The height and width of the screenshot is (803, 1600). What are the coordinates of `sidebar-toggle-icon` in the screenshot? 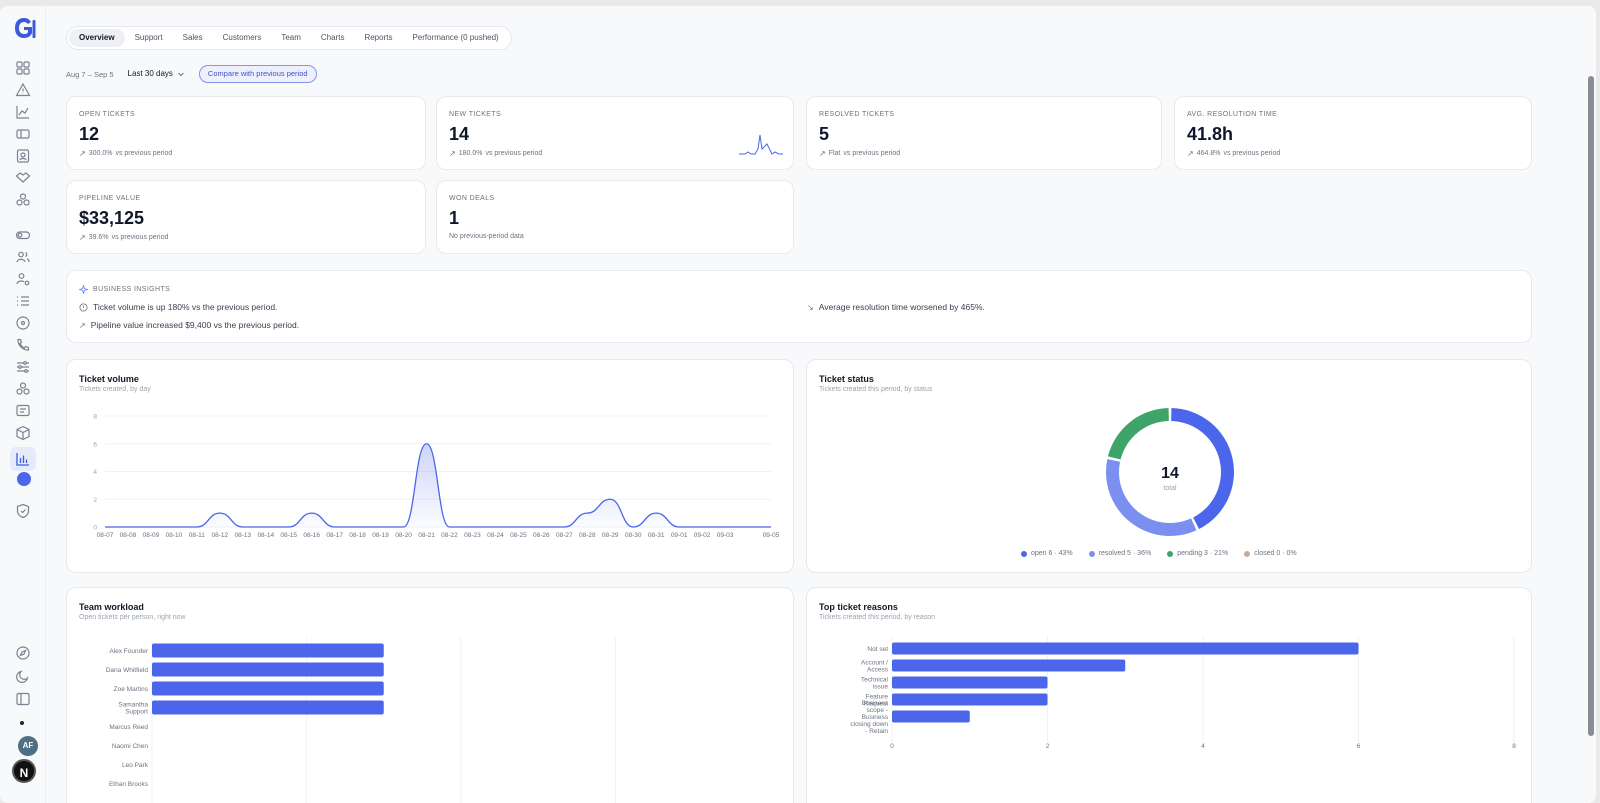 It's located at (23, 699).